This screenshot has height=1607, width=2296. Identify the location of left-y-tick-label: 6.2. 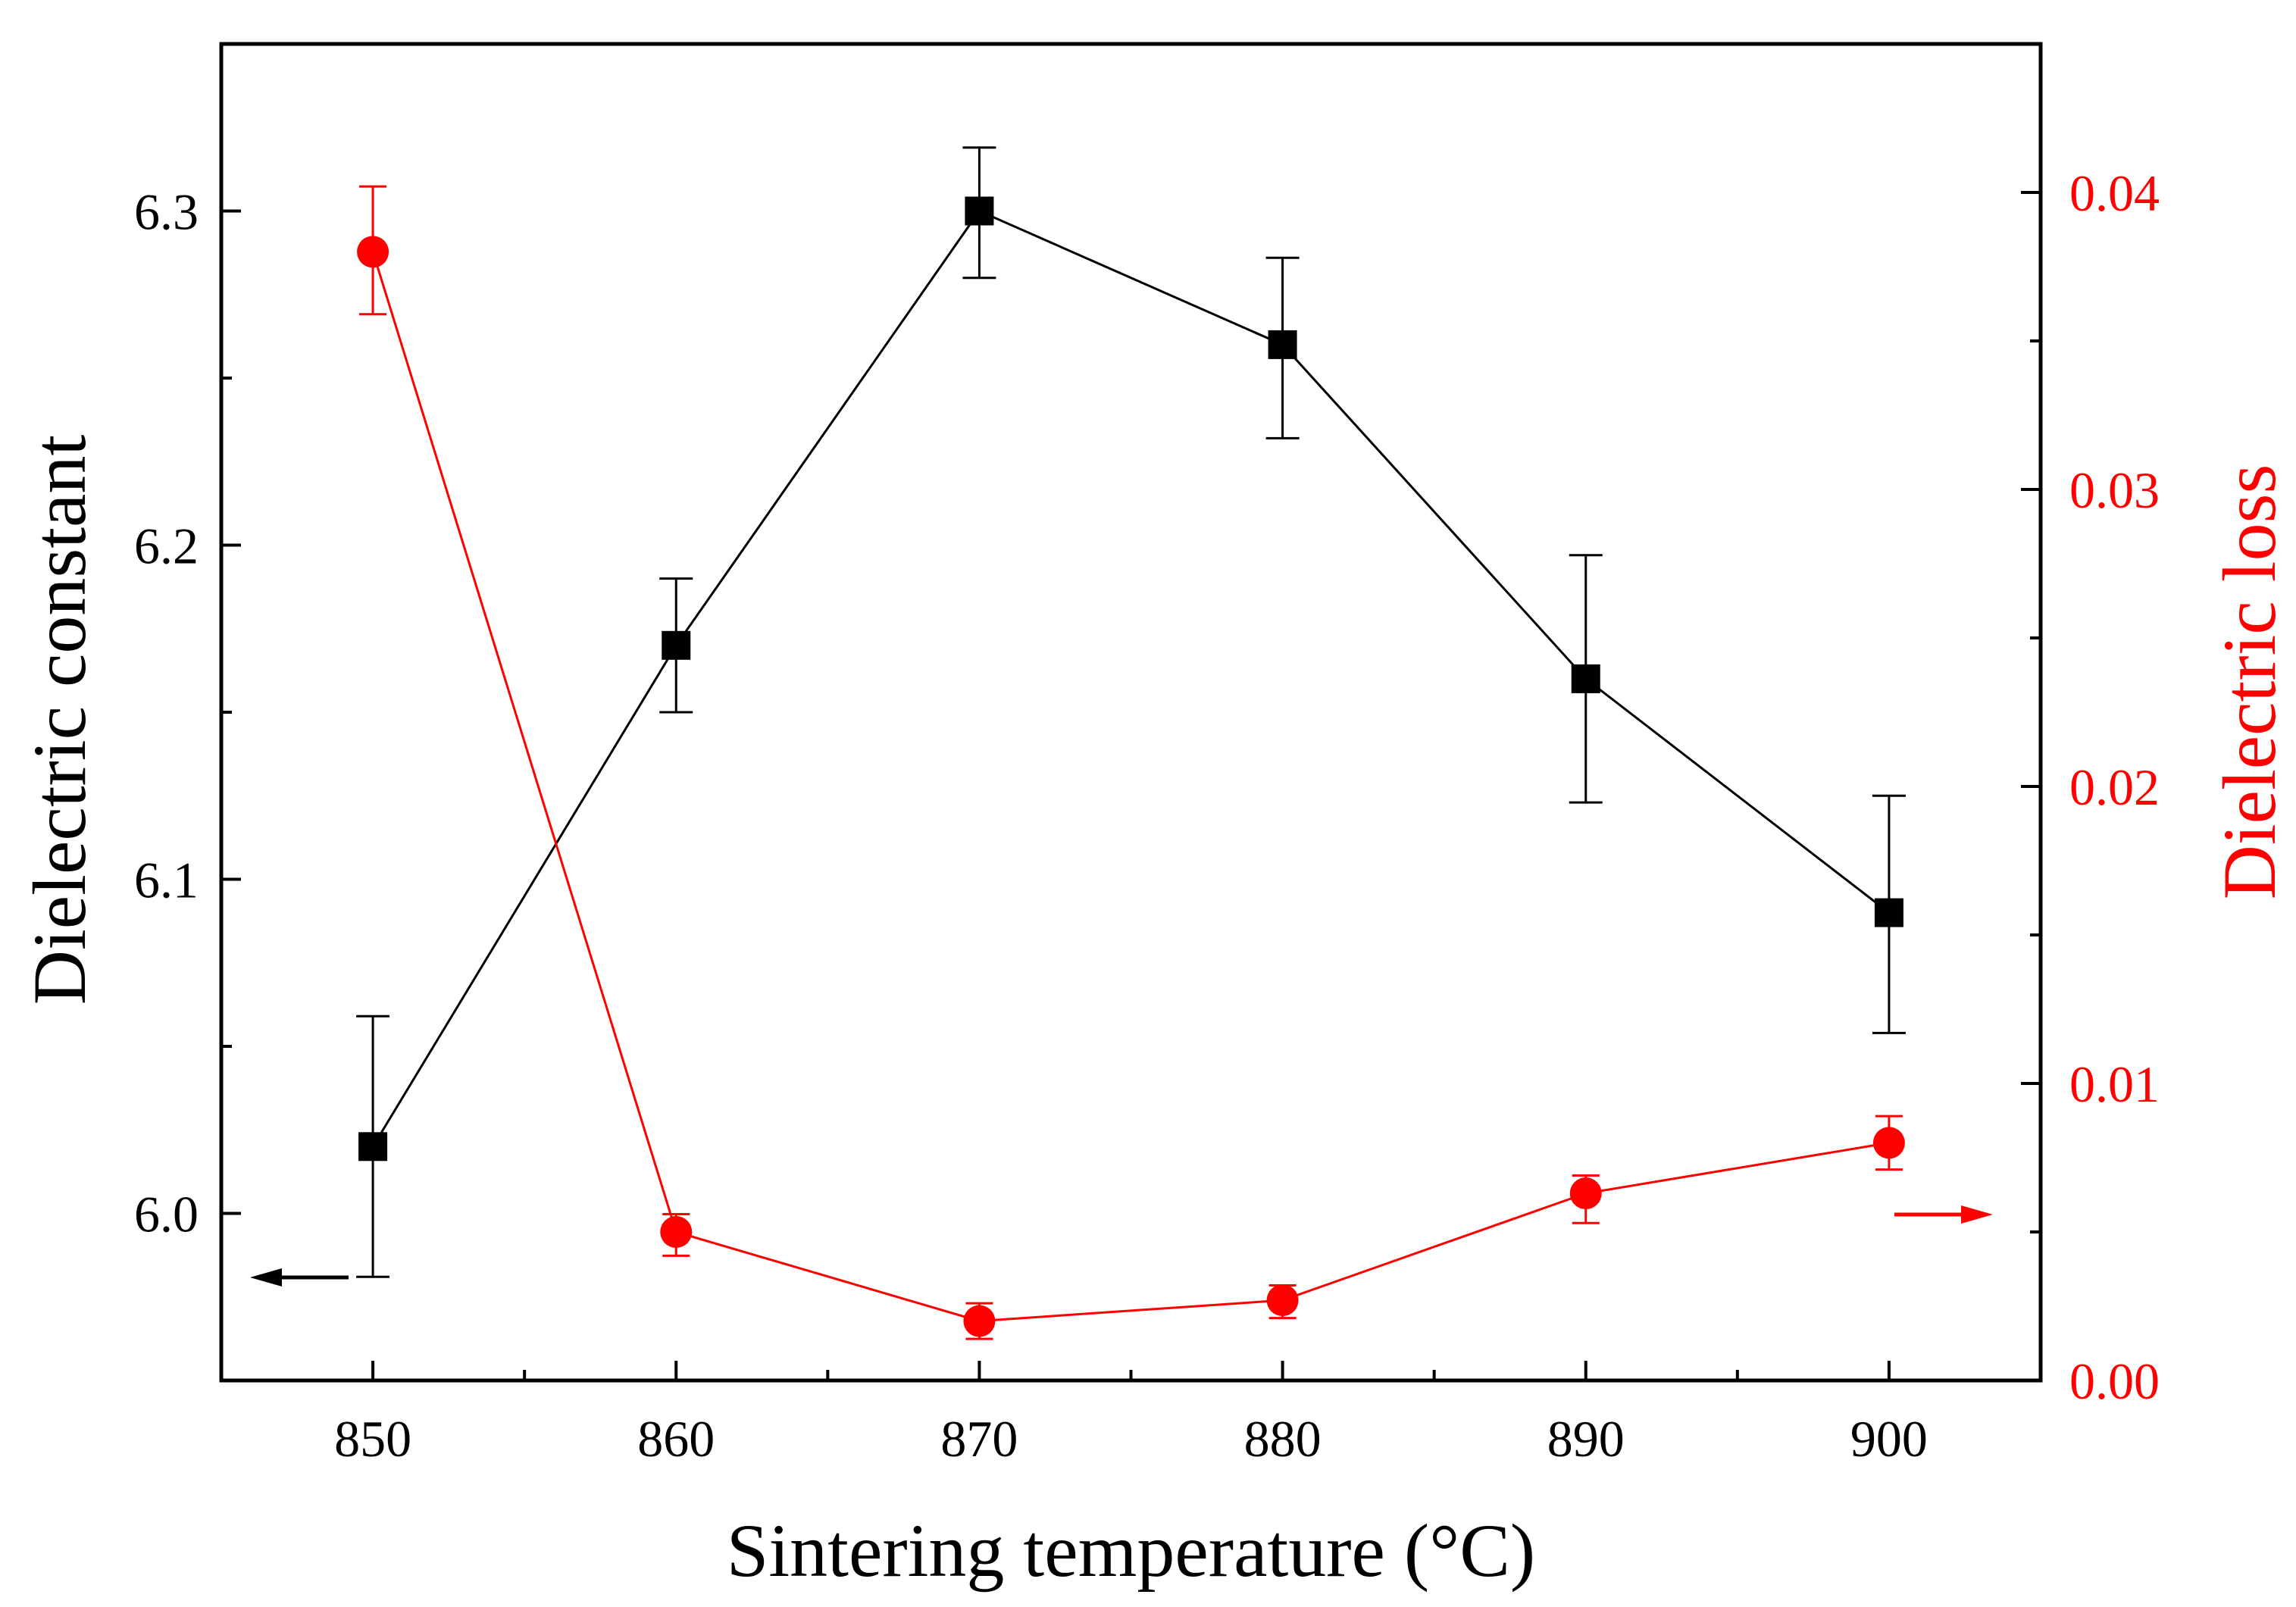
(167, 546).